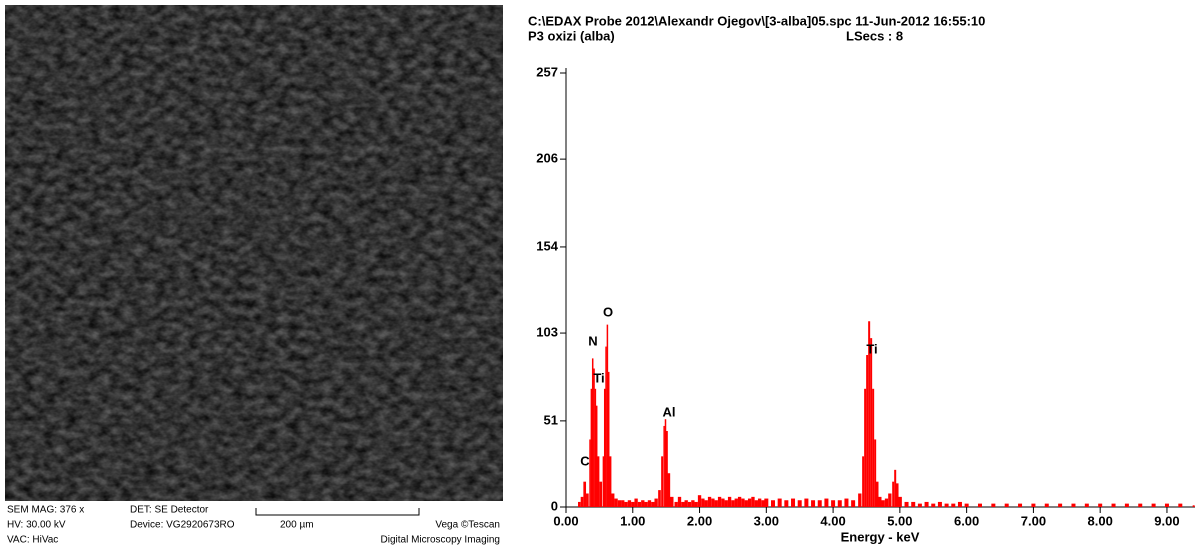 This screenshot has width=1200, height=553. Describe the element at coordinates (571, 35) in the screenshot. I see `chart-subtitle: P3 oxizi (alba)` at that location.